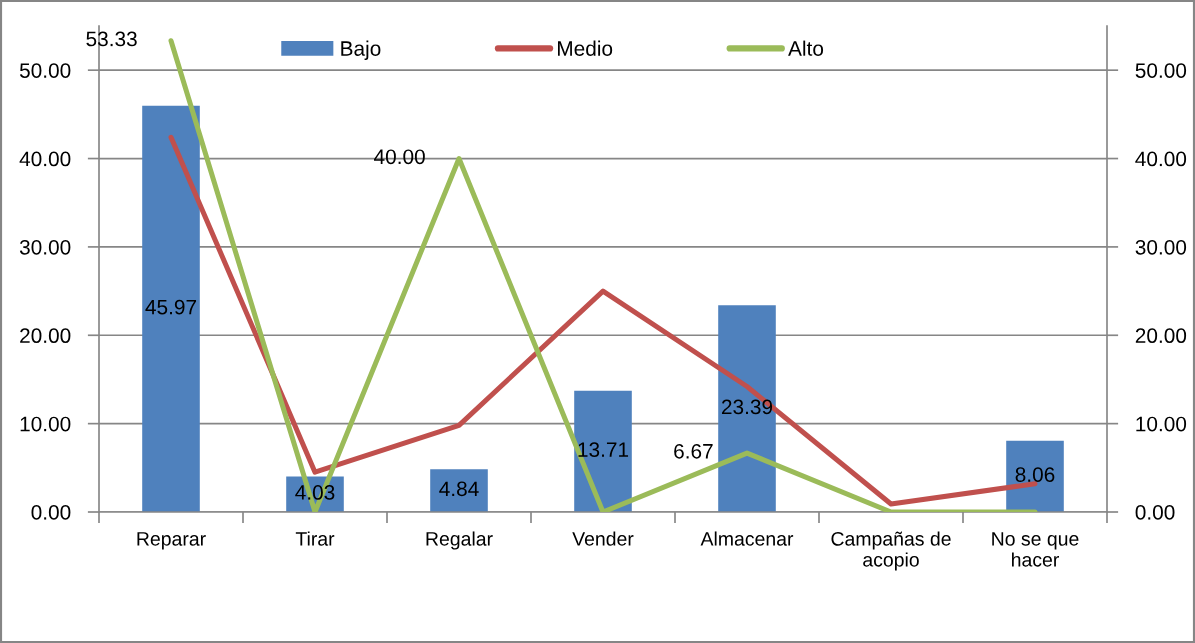 This screenshot has width=1195, height=643. What do you see at coordinates (51, 512) in the screenshot?
I see `y-tick-label: 0.00` at bounding box center [51, 512].